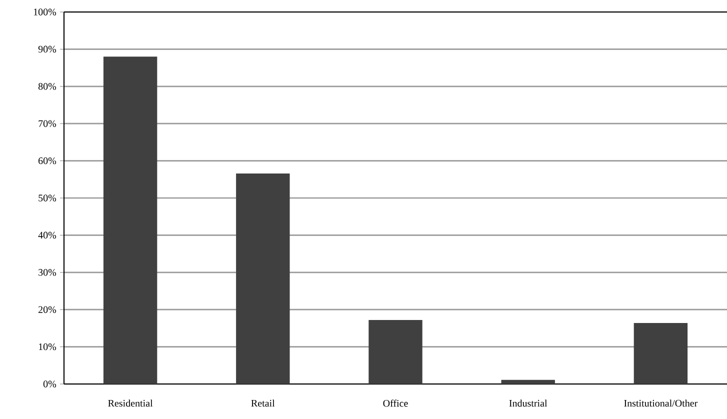  I want to click on y-tick-label: 70%, so click(47, 123).